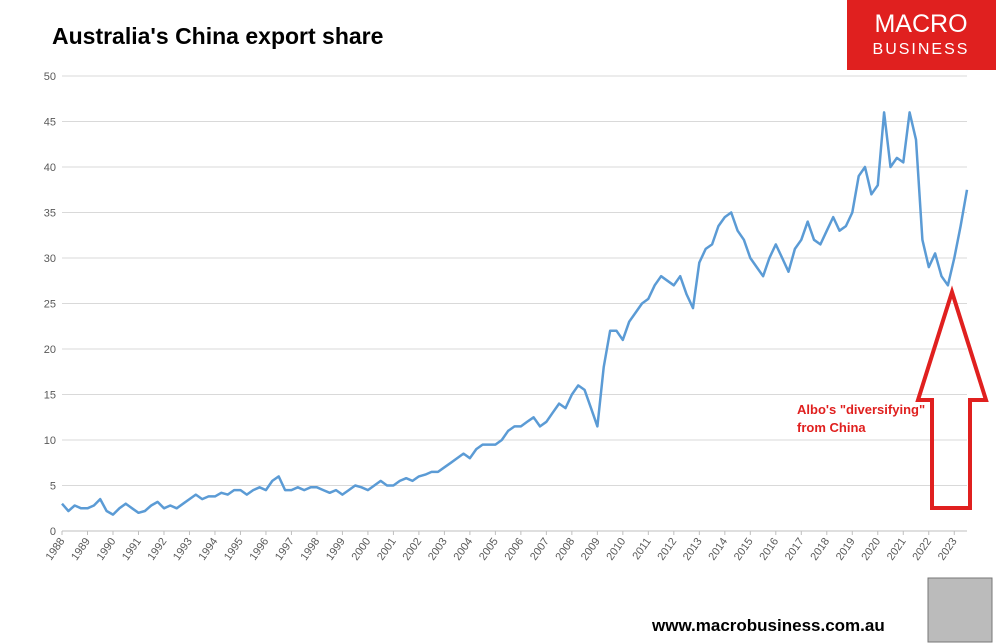 The height and width of the screenshot is (644, 996). Describe the element at coordinates (285, 549) in the screenshot. I see `x-tick-label: 1997` at that location.